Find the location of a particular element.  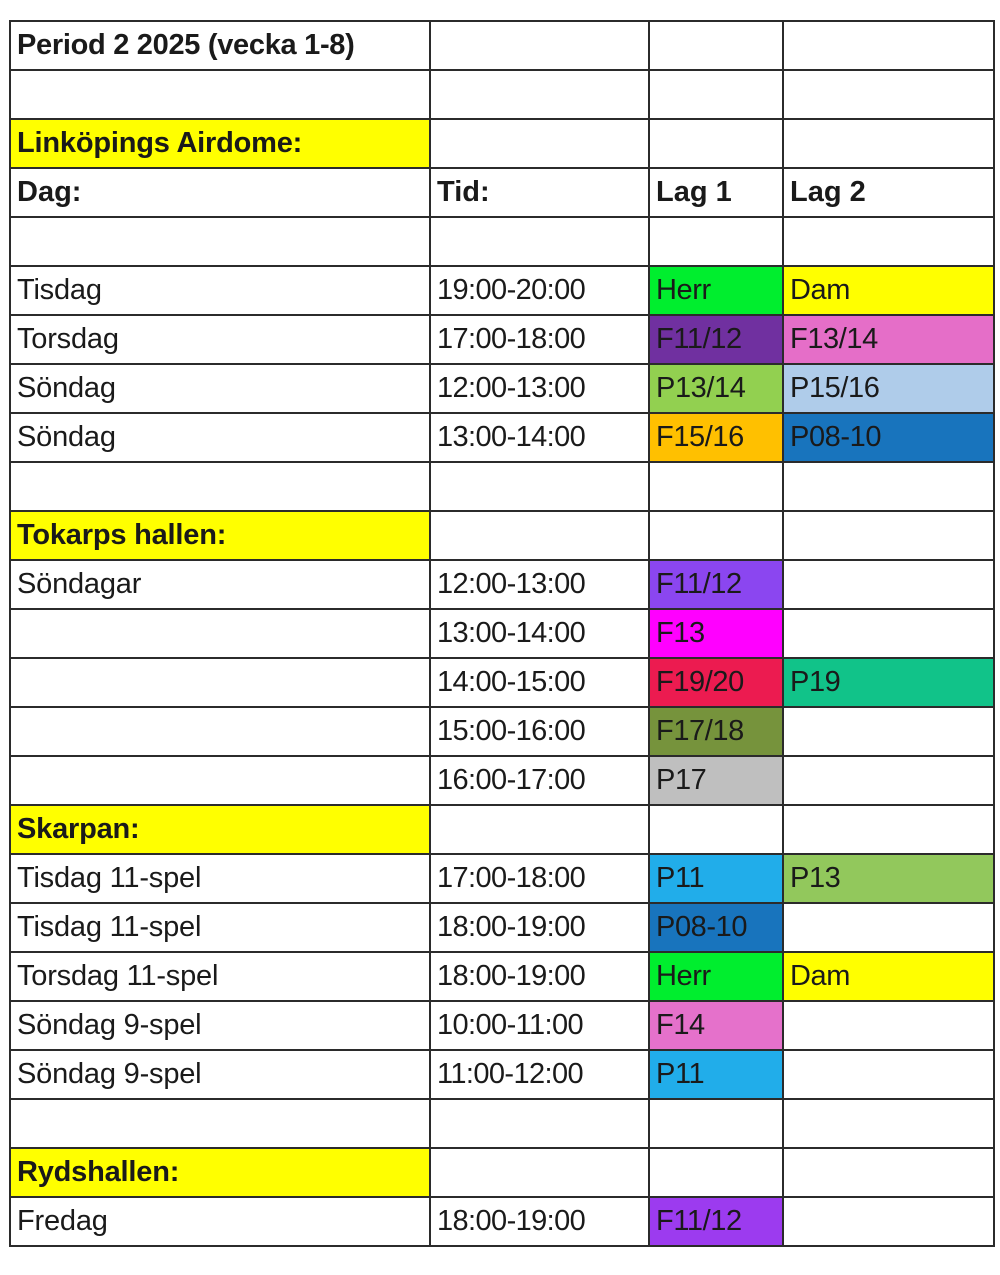

cell-lag1: F15/16 is located at coordinates (716, 437).